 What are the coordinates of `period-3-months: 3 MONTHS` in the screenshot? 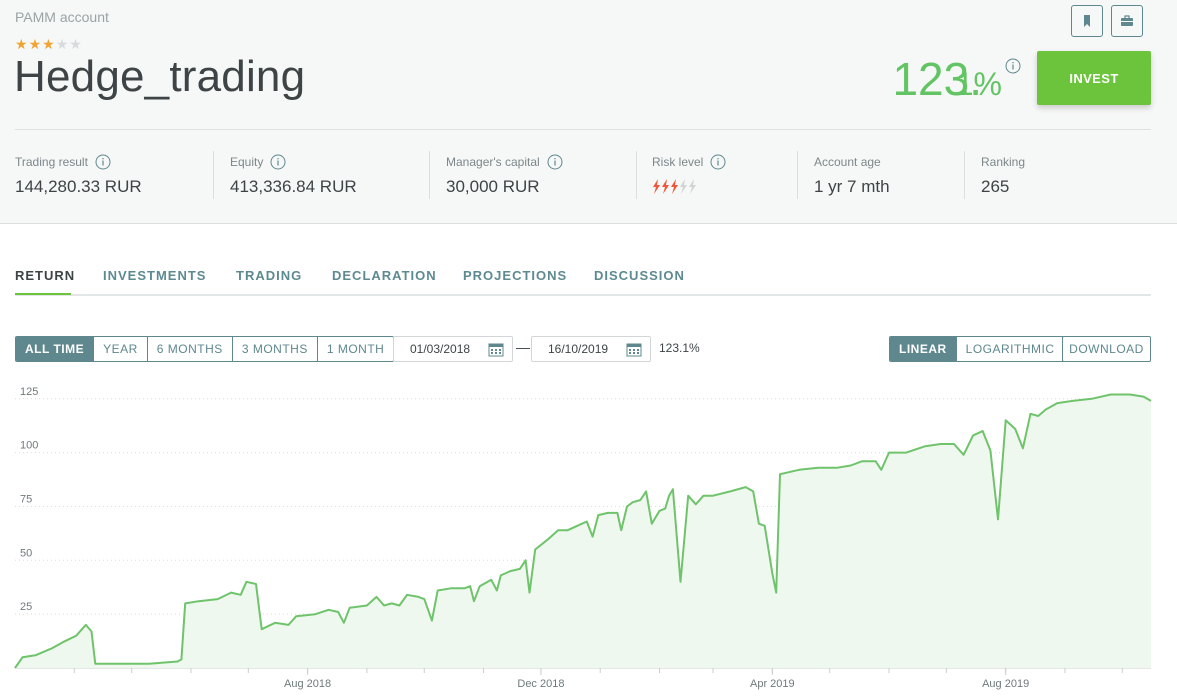 It's located at (274, 349).